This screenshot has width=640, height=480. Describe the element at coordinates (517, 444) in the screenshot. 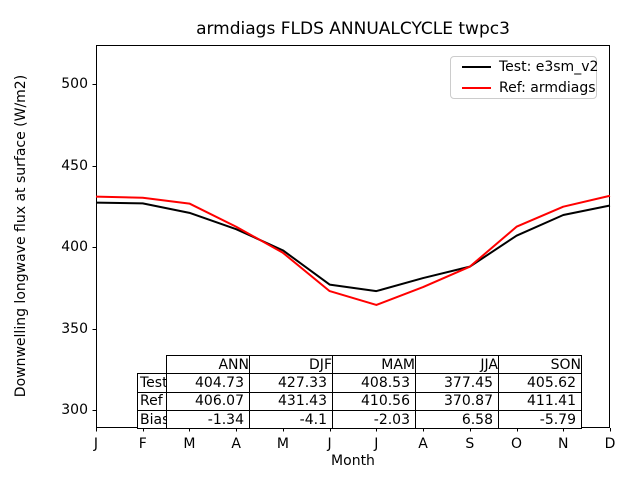

I see `x-tick-label: O` at that location.